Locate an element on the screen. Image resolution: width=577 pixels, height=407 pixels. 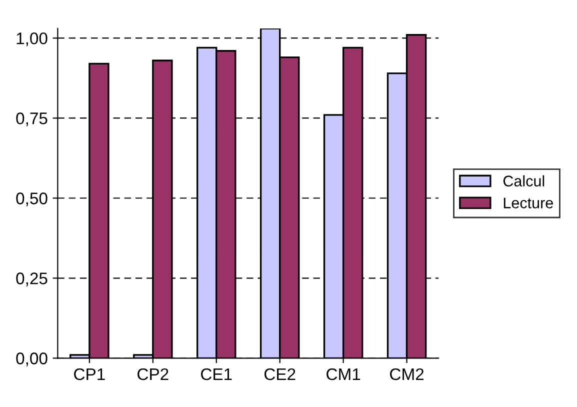
legend-label: Calcul is located at coordinates (523, 180).